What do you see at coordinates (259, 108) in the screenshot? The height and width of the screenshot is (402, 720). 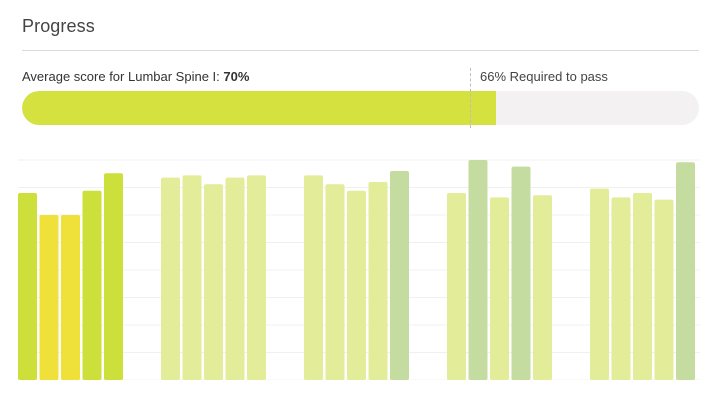 I see `progress-bar-fill` at bounding box center [259, 108].